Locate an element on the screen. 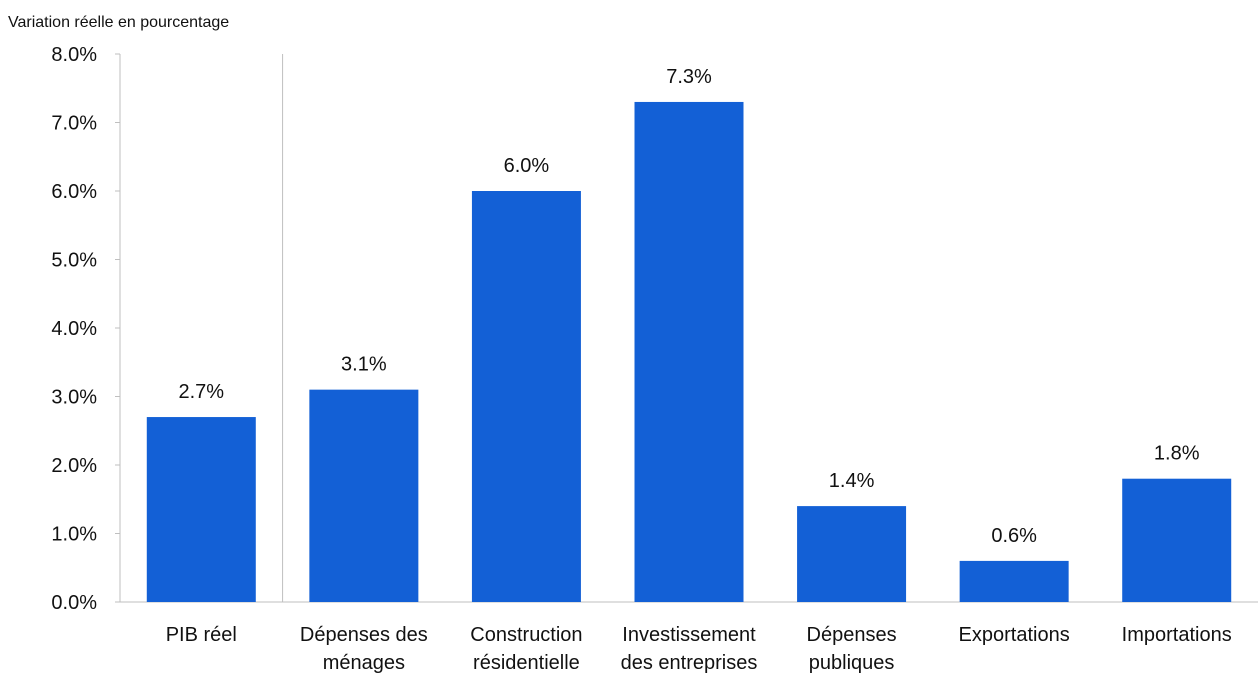 Image resolution: width=1259 pixels, height=675 pixels. x-category-label-line: Importations is located at coordinates (1177, 635).